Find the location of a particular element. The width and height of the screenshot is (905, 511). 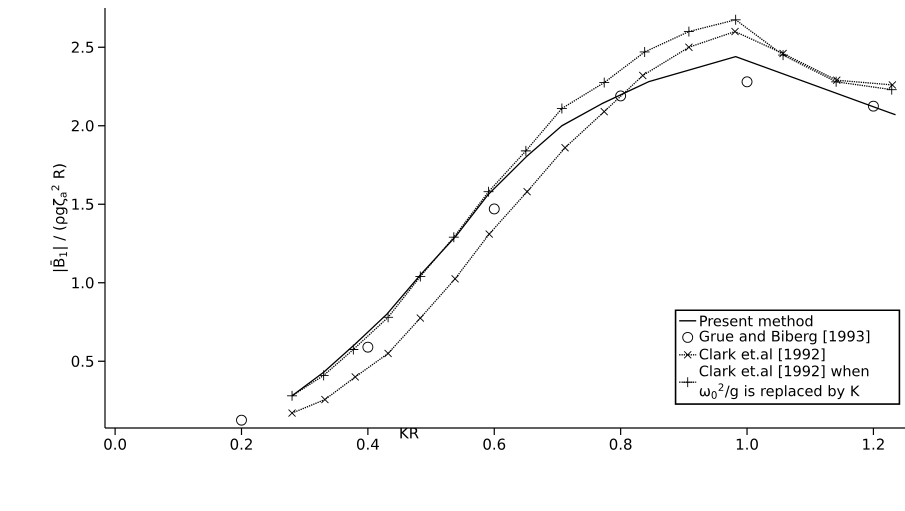

x-tick-label: 0.8 is located at coordinates (621, 444).